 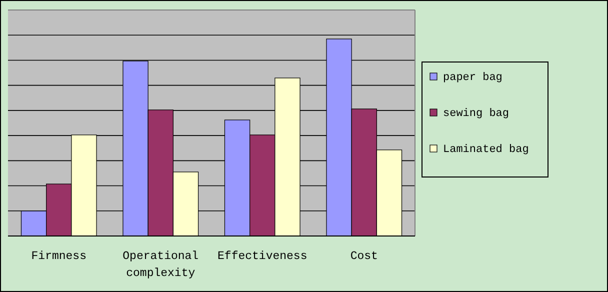 What do you see at coordinates (476, 114) in the screenshot?
I see `legend-label: sewing bag` at bounding box center [476, 114].